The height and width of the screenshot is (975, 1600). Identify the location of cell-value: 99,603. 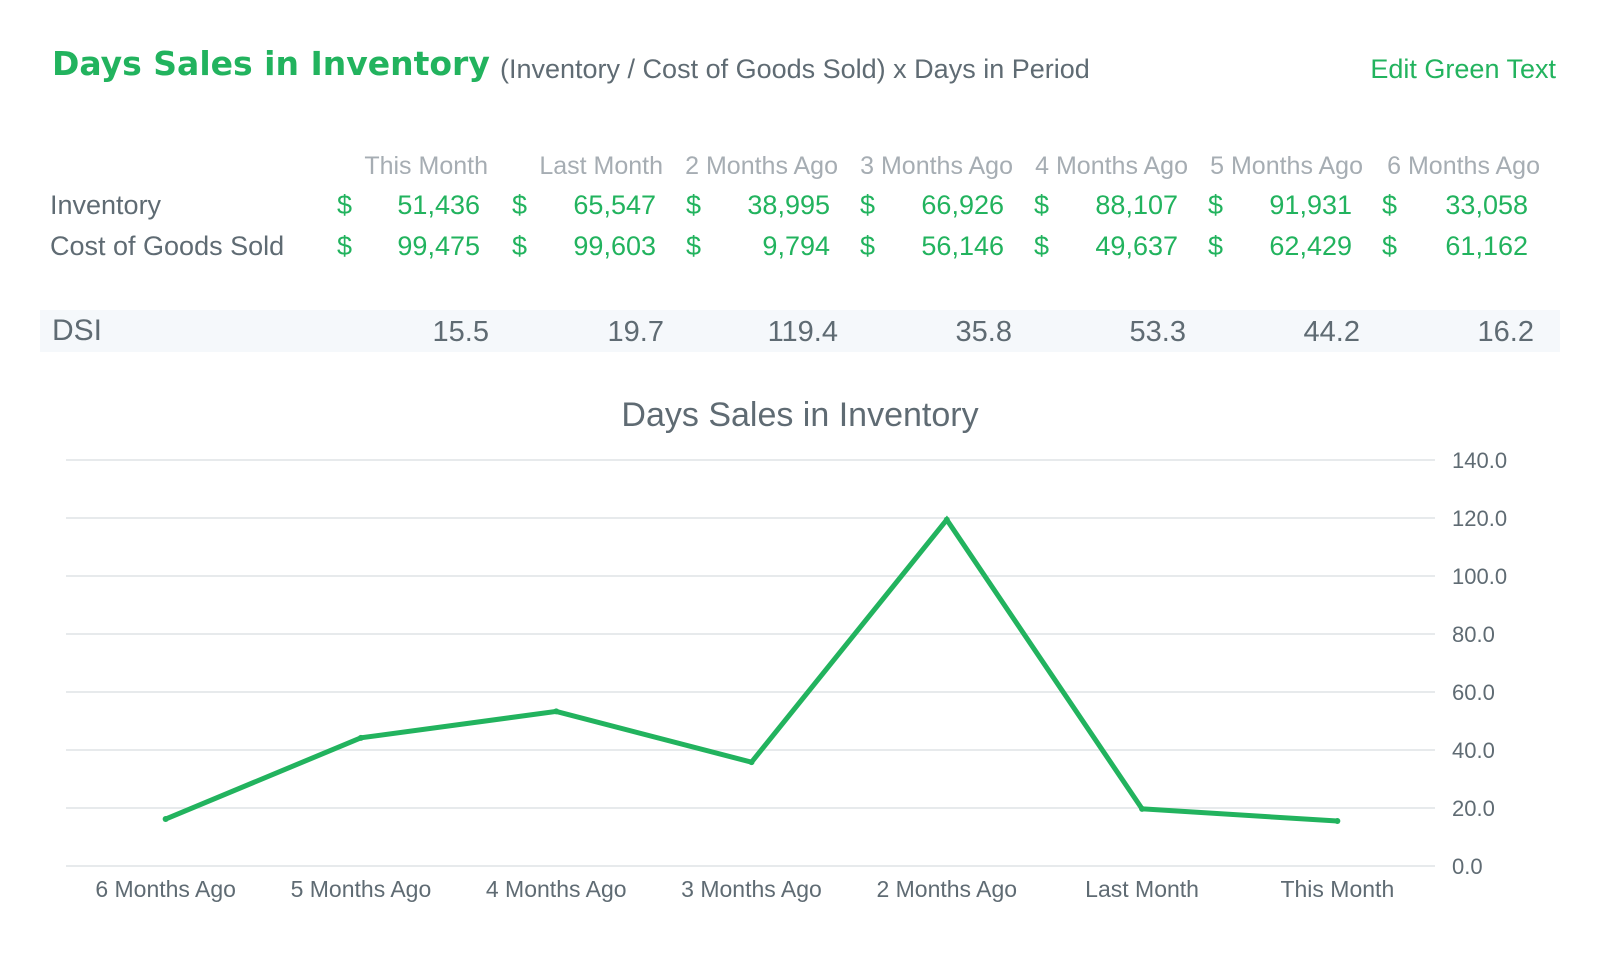
(614, 246).